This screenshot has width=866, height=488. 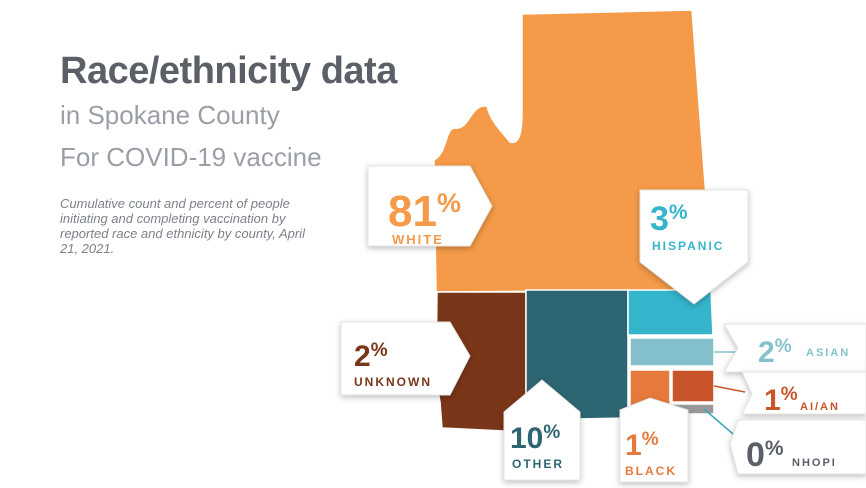 I want to click on callout-hispanic: 3%HISPANIC, so click(x=694, y=247).